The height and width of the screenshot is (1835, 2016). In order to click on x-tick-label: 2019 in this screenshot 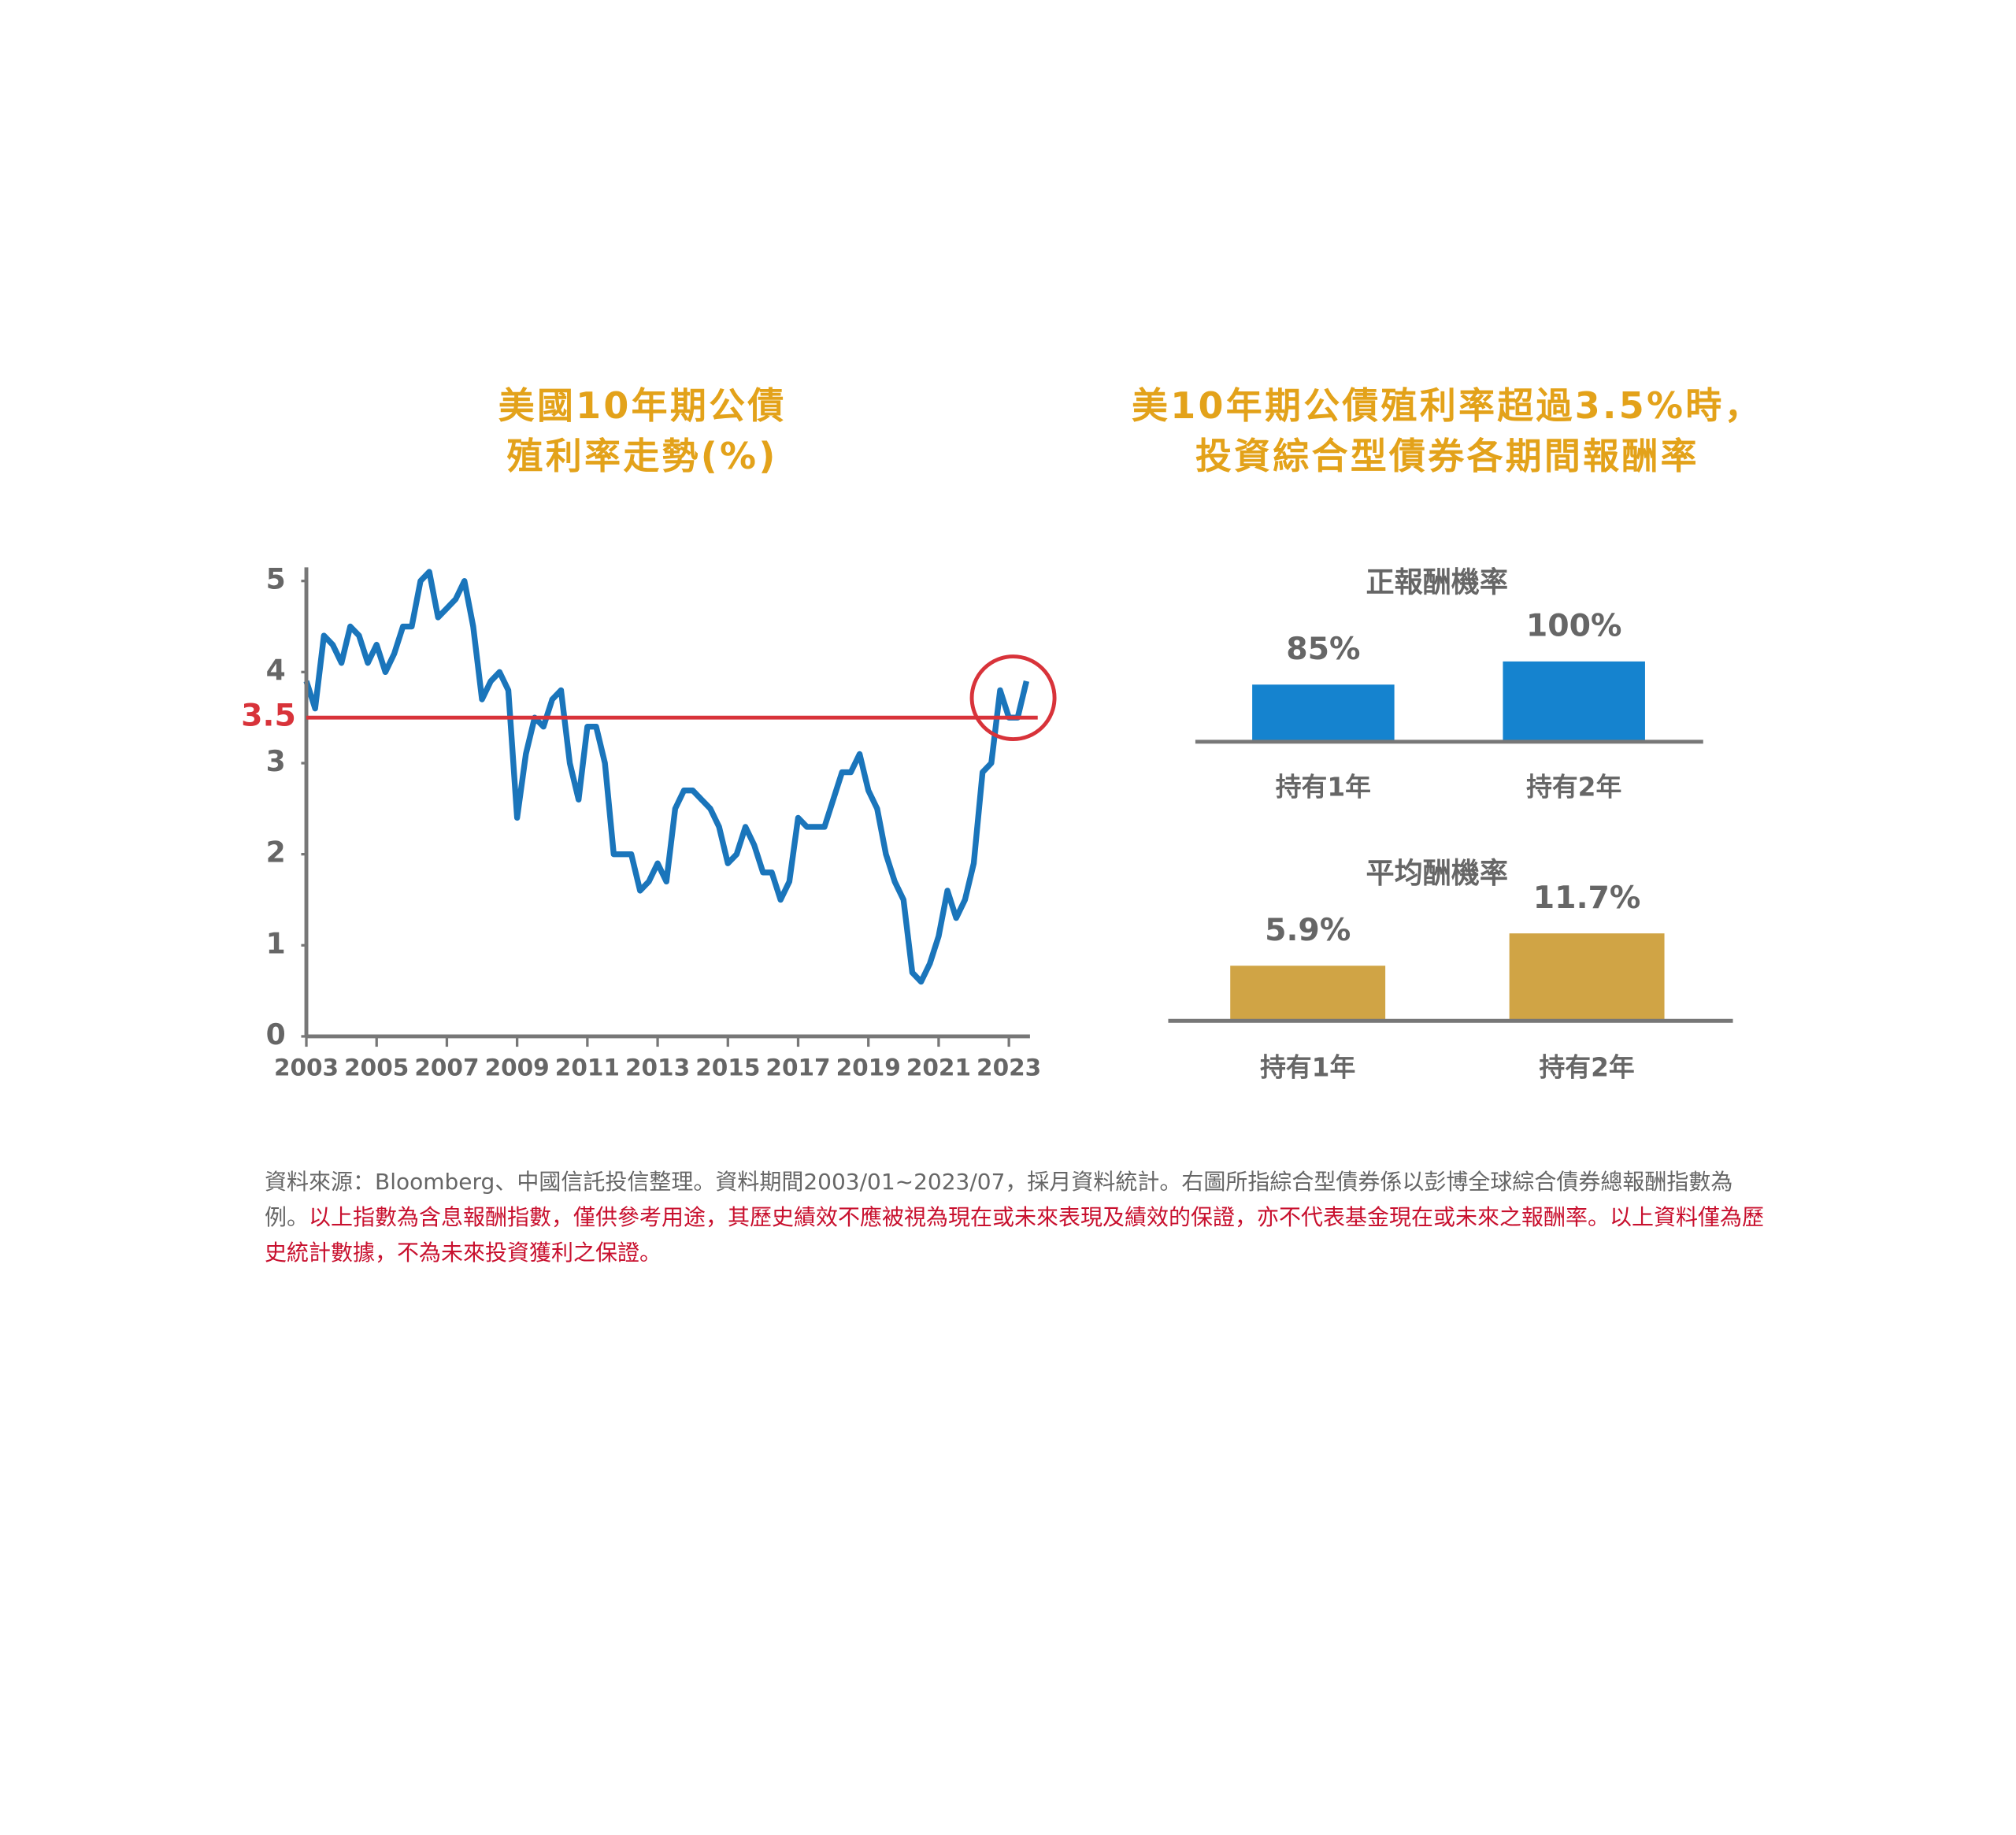, I will do `click(868, 1067)`.